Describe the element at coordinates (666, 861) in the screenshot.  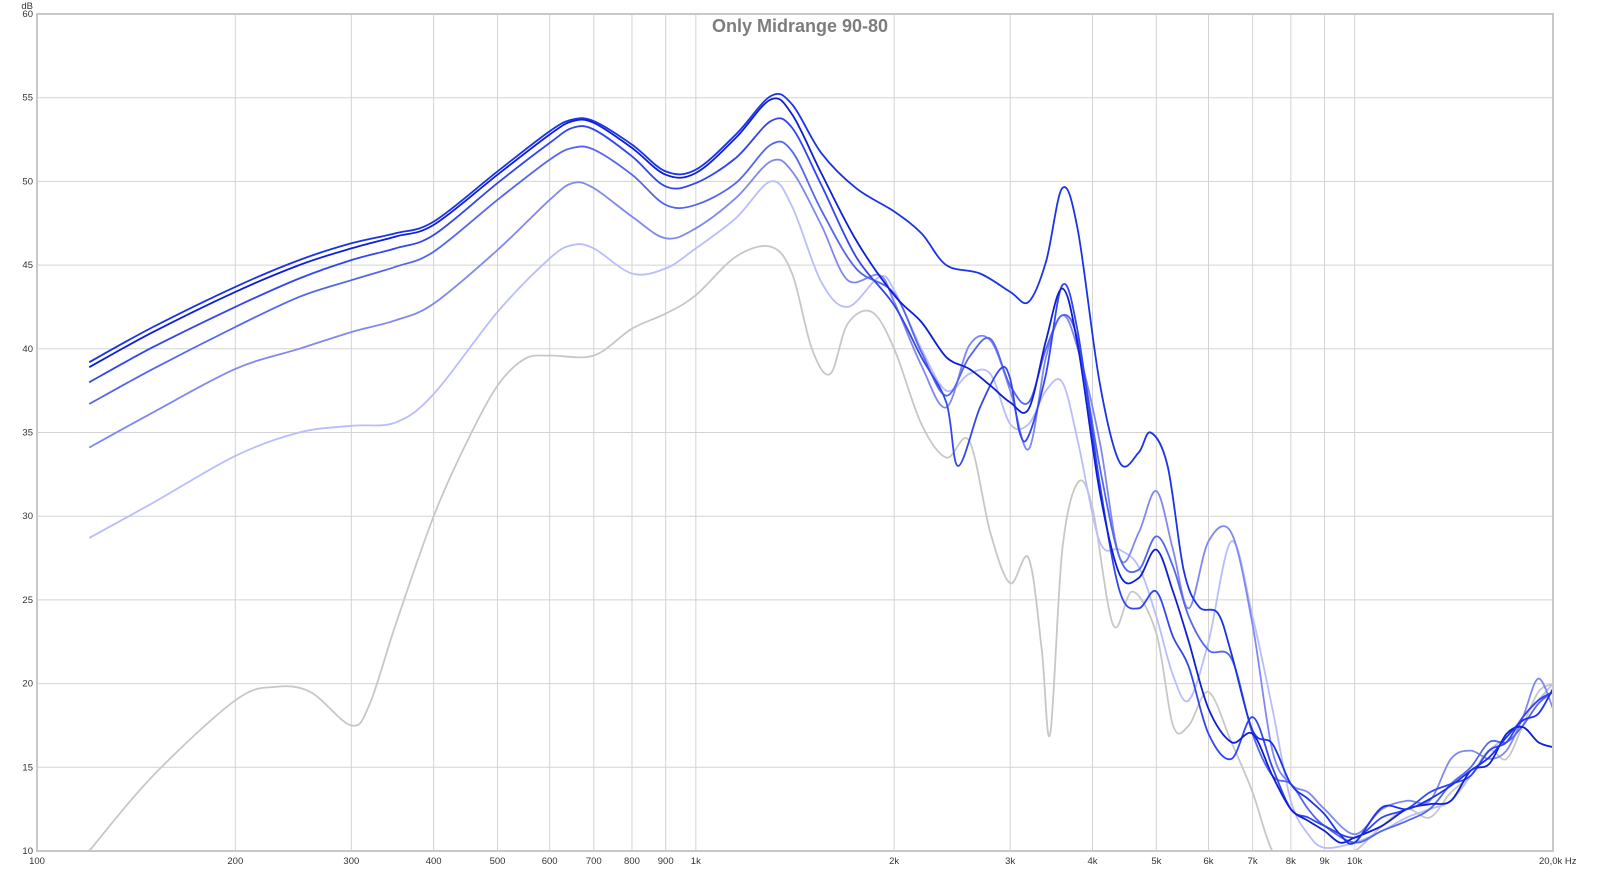
I see `x-tick-label: 900` at that location.